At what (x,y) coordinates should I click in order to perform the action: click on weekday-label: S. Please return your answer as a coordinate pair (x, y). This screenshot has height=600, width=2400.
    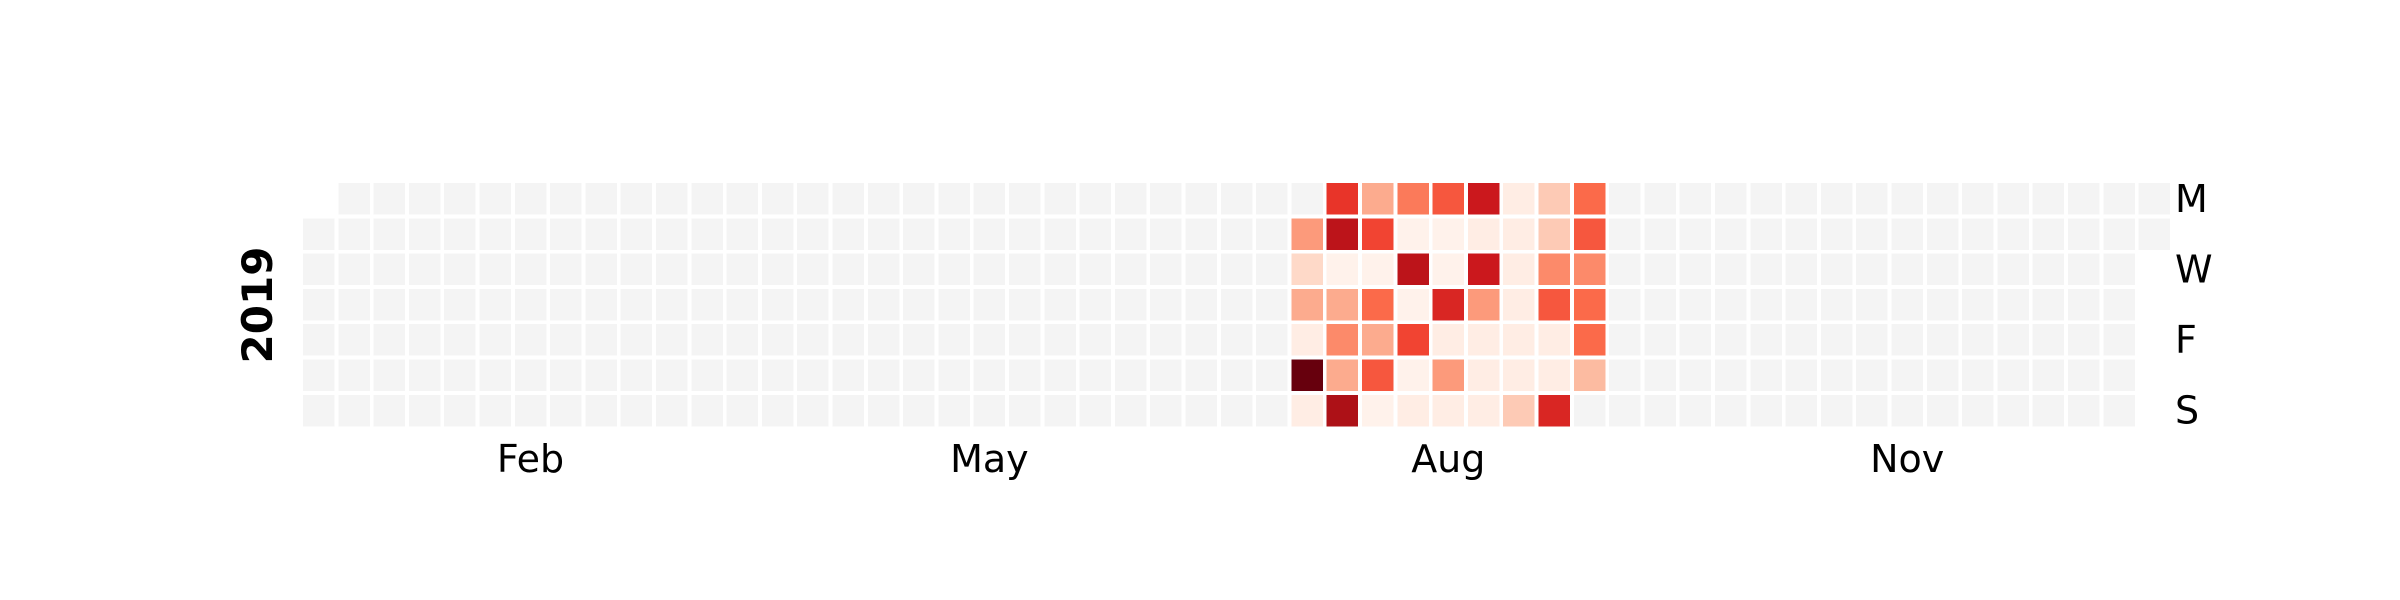
    Looking at the image, I should click on (2187, 411).